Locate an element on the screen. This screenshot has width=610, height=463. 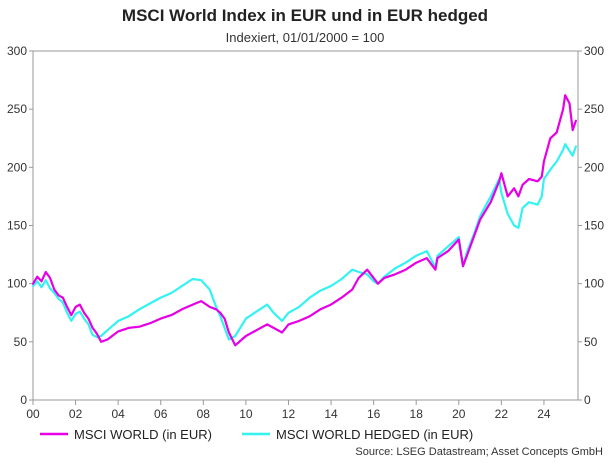
chart-subtitle: Indexiert, 01/01/2000 = 100 is located at coordinates (305, 37).